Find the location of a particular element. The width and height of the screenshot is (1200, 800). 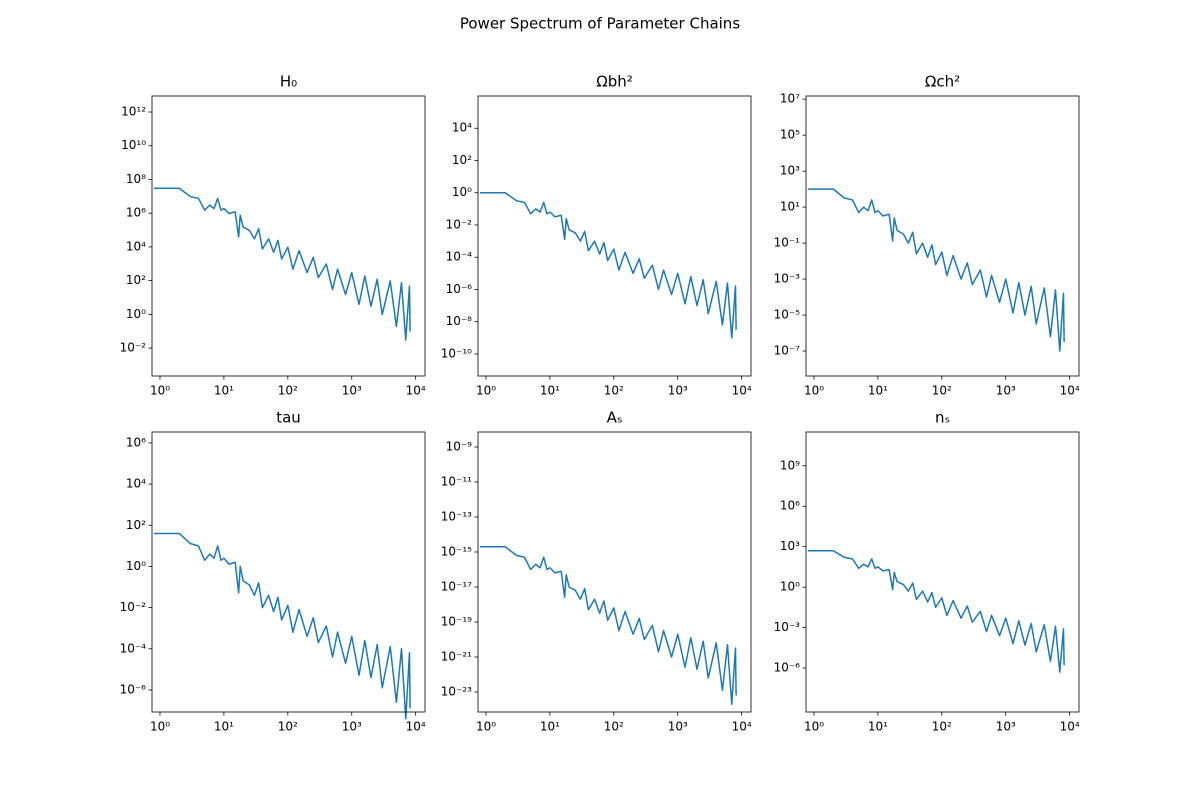

y-tick-label: 10⁵ is located at coordinates (790, 135).